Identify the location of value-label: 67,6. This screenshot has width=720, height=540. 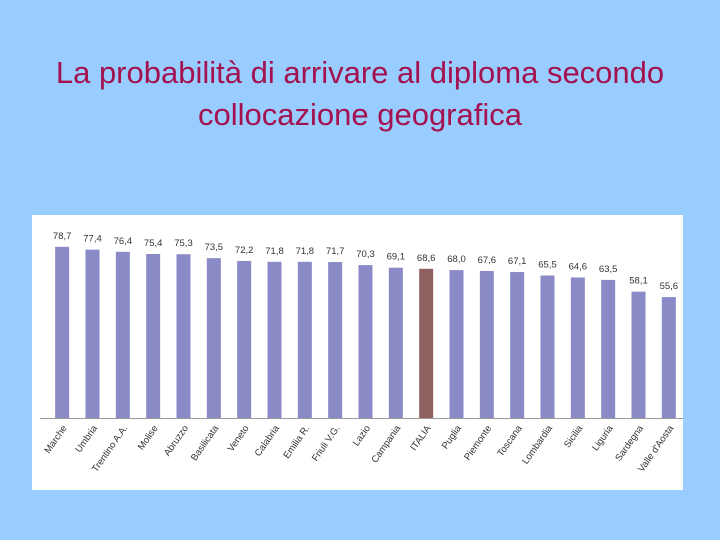
(487, 260).